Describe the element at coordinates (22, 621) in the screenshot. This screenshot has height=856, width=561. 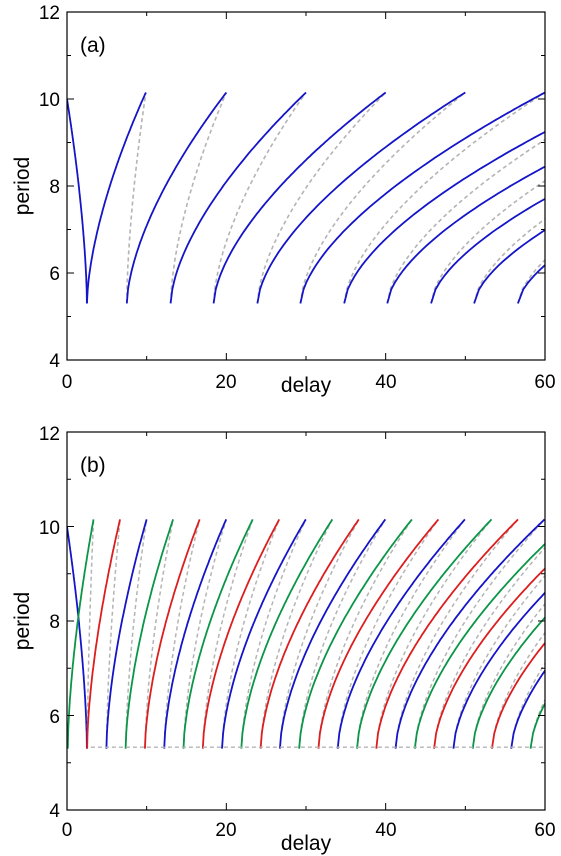
I see `y-axis-label-b: period` at that location.